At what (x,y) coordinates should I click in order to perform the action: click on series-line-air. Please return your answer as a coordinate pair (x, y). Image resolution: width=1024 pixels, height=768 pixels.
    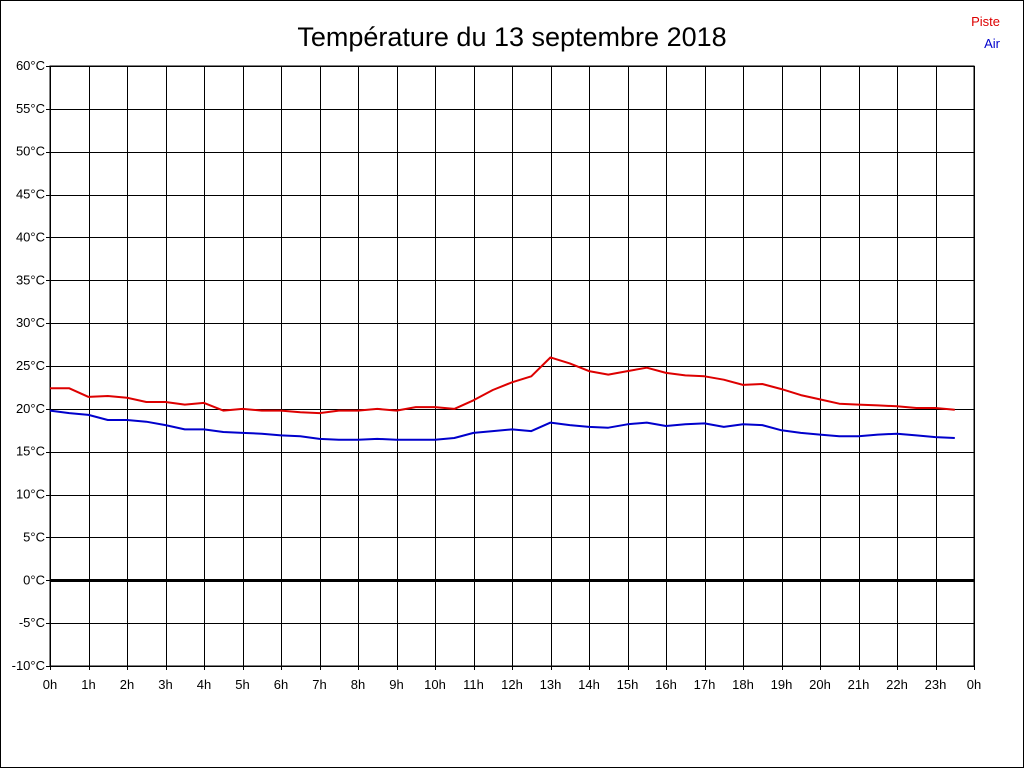
    Looking at the image, I should click on (502, 425).